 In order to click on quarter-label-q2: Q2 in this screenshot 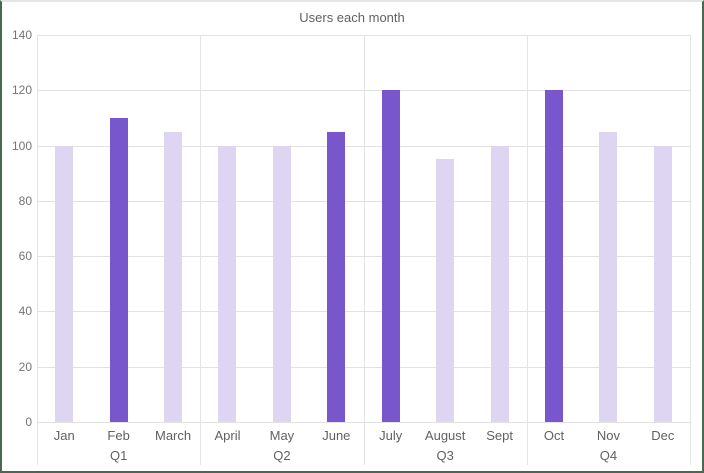, I will do `click(282, 455)`.